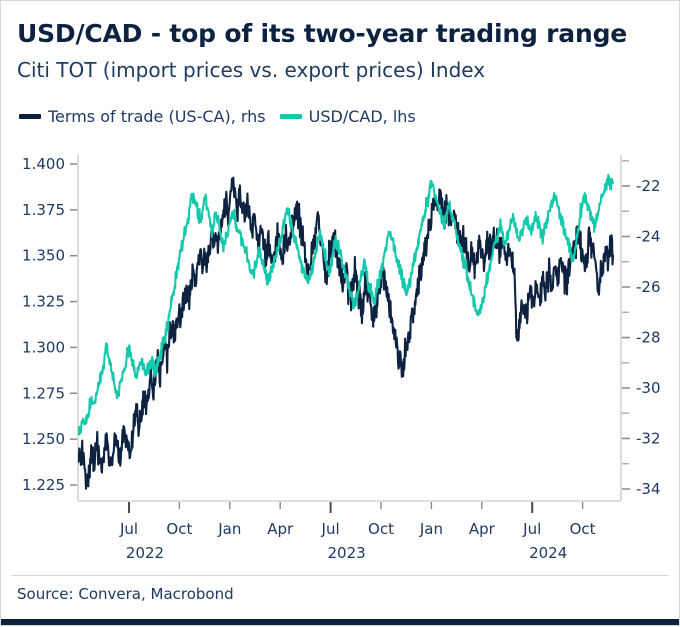 This screenshot has width=680, height=627. Describe the element at coordinates (648, 186) in the screenshot. I see `y-tick-label-right: -22` at that location.